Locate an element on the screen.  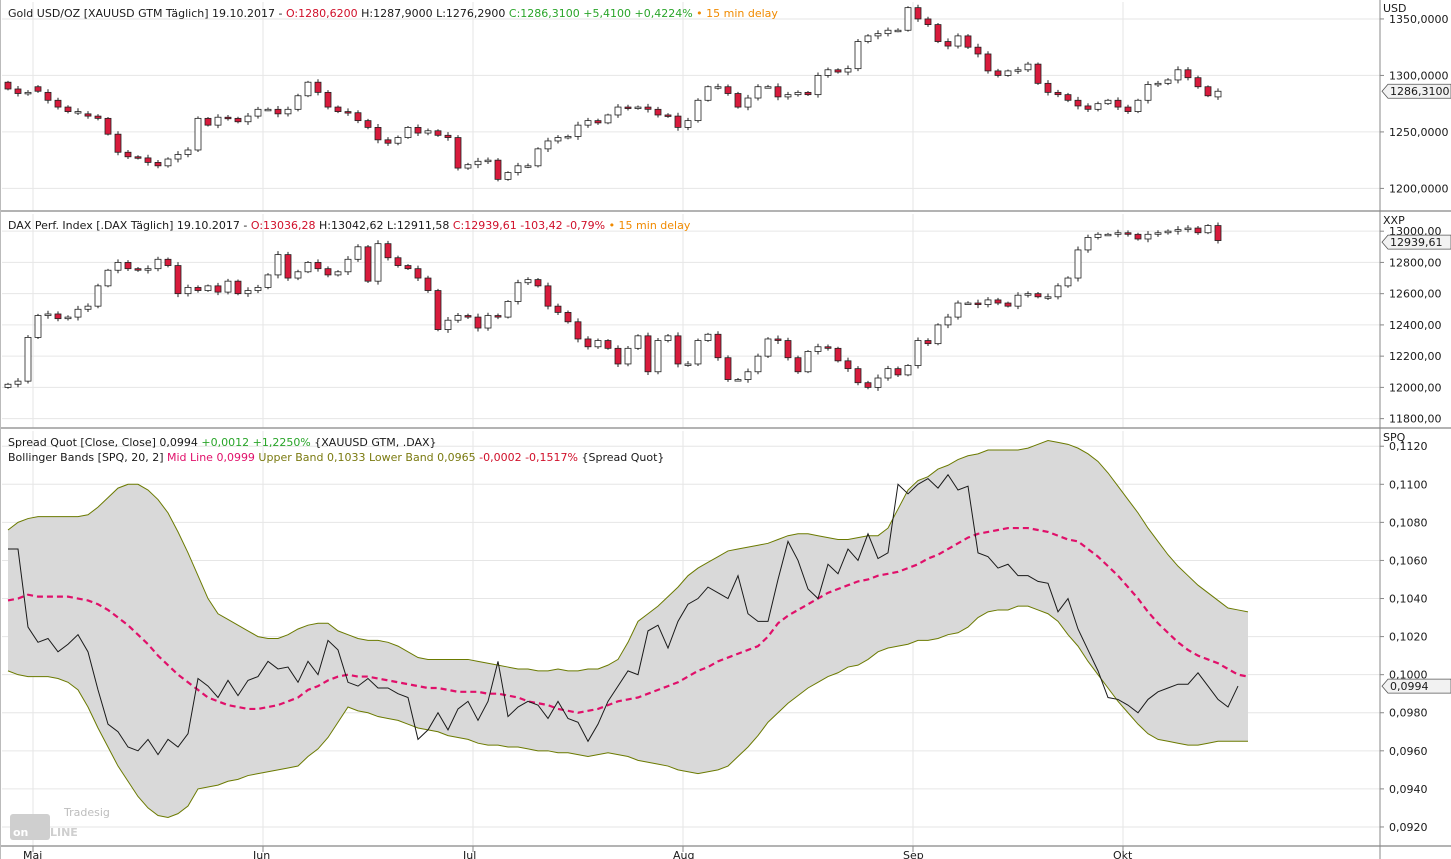
spread-last-value-label: 0,0994 is located at coordinates (1416, 686).